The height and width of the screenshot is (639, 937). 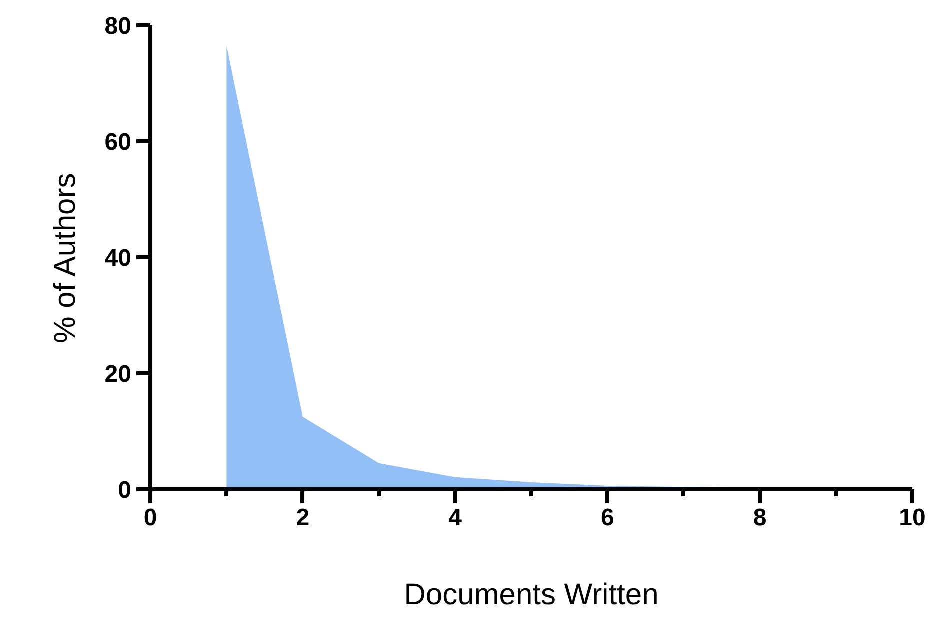 I want to click on y-axis-title: % of Authors, so click(x=65, y=258).